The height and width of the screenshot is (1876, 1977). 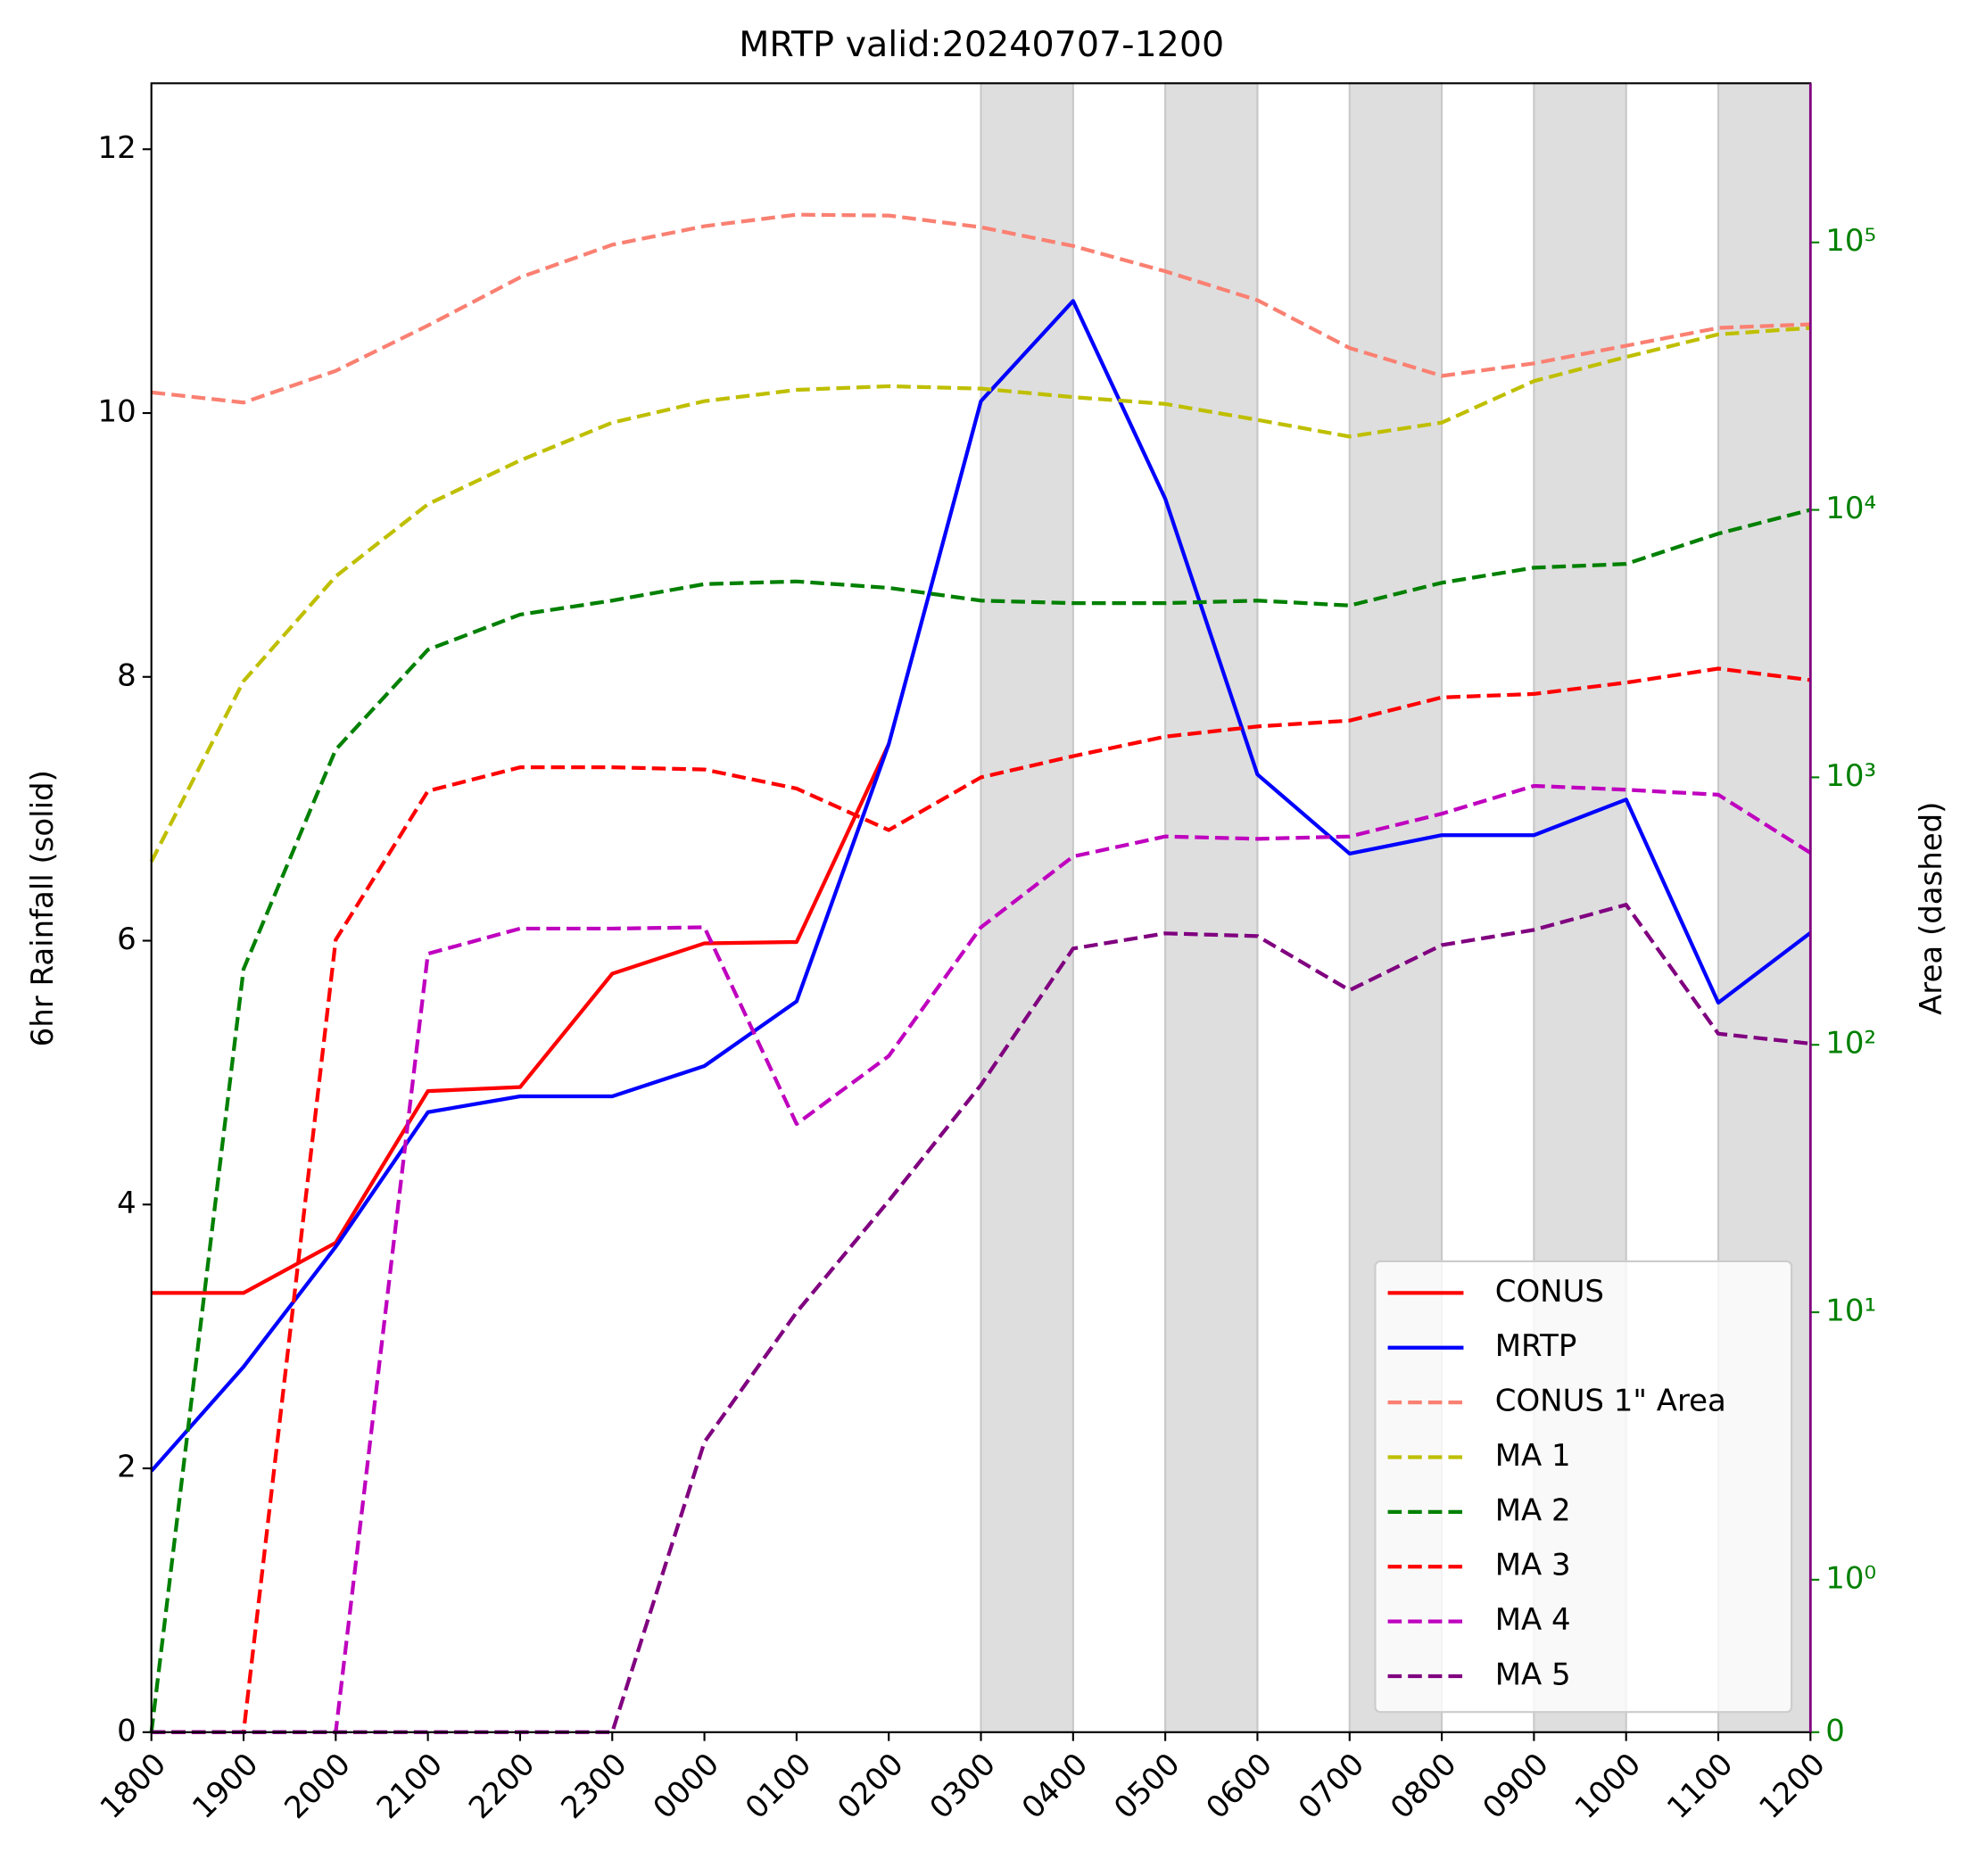 I want to click on y-tick-label: 8, so click(x=127, y=675).